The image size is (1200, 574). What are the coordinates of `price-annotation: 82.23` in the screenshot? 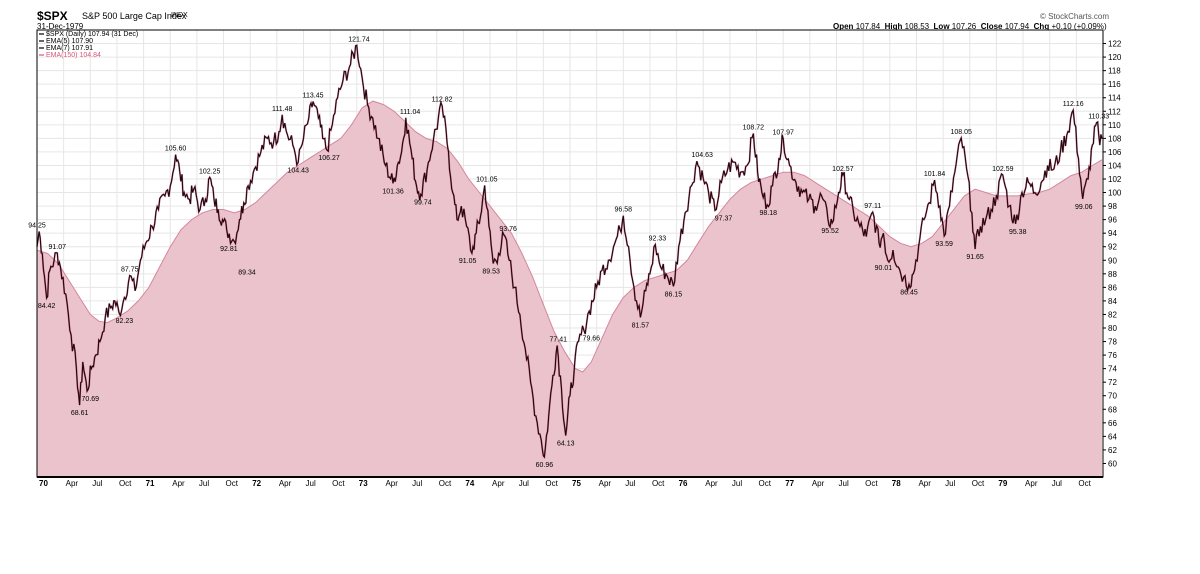 It's located at (125, 321).